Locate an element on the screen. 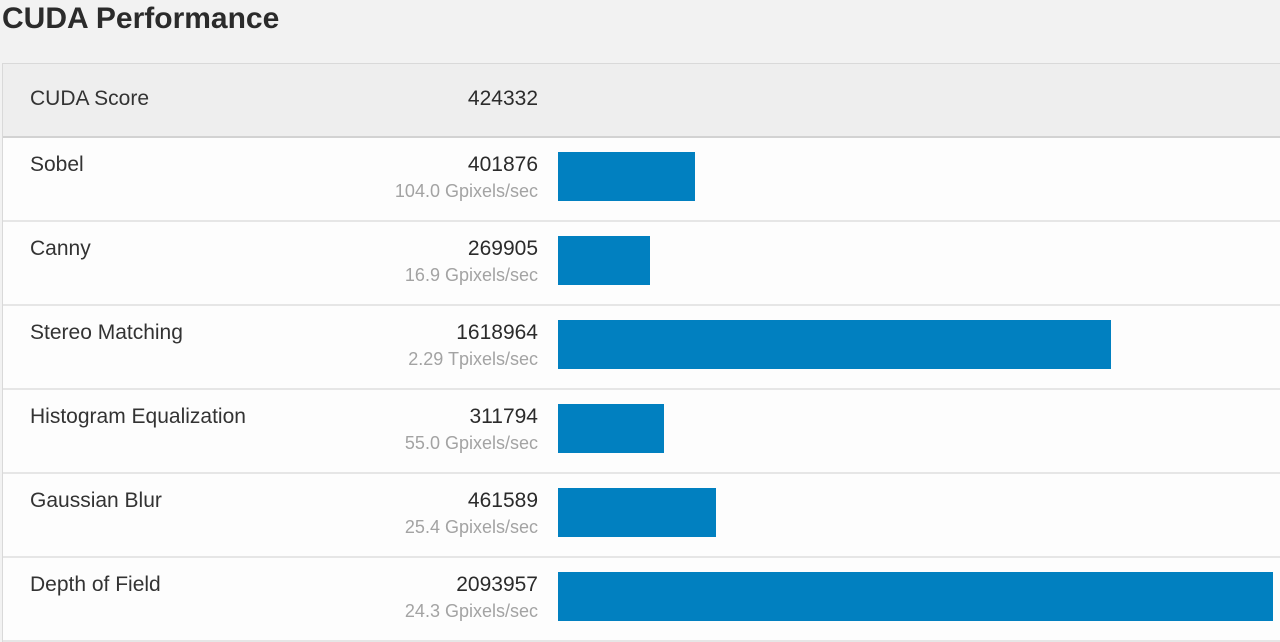 The width and height of the screenshot is (1280, 642). row-name: Histogram Equalization is located at coordinates (138, 416).